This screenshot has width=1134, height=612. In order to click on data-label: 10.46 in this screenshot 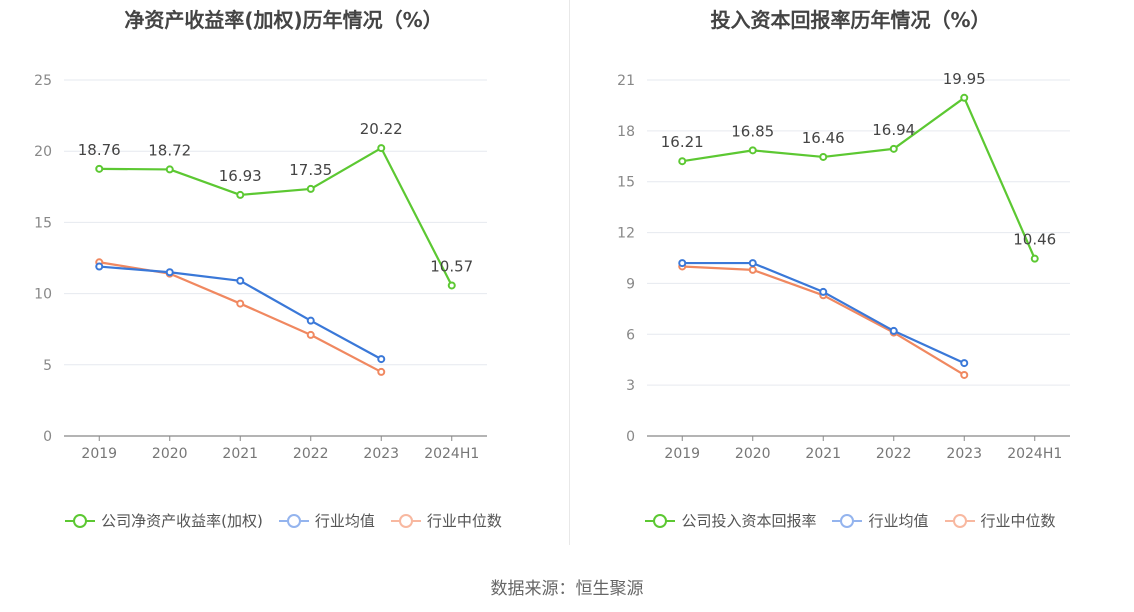, I will do `click(1034, 240)`.